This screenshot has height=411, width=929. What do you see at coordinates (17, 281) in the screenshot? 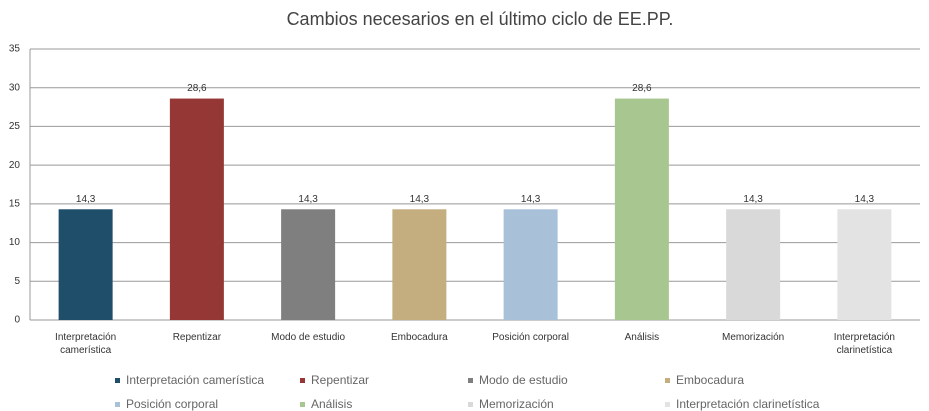
I see `y-tick-label: 5` at bounding box center [17, 281].